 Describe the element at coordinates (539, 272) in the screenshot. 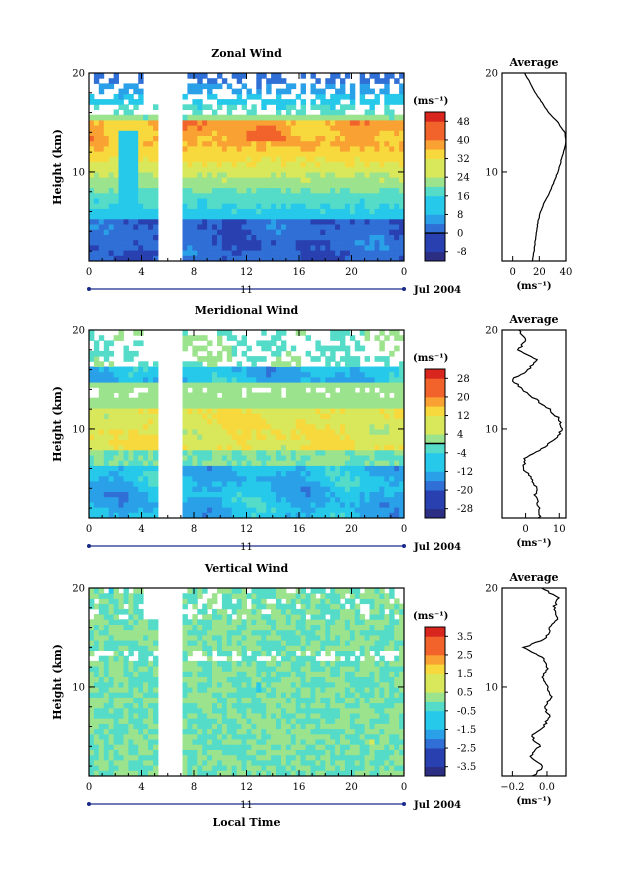

I see `average-x-tick-label: 20` at that location.